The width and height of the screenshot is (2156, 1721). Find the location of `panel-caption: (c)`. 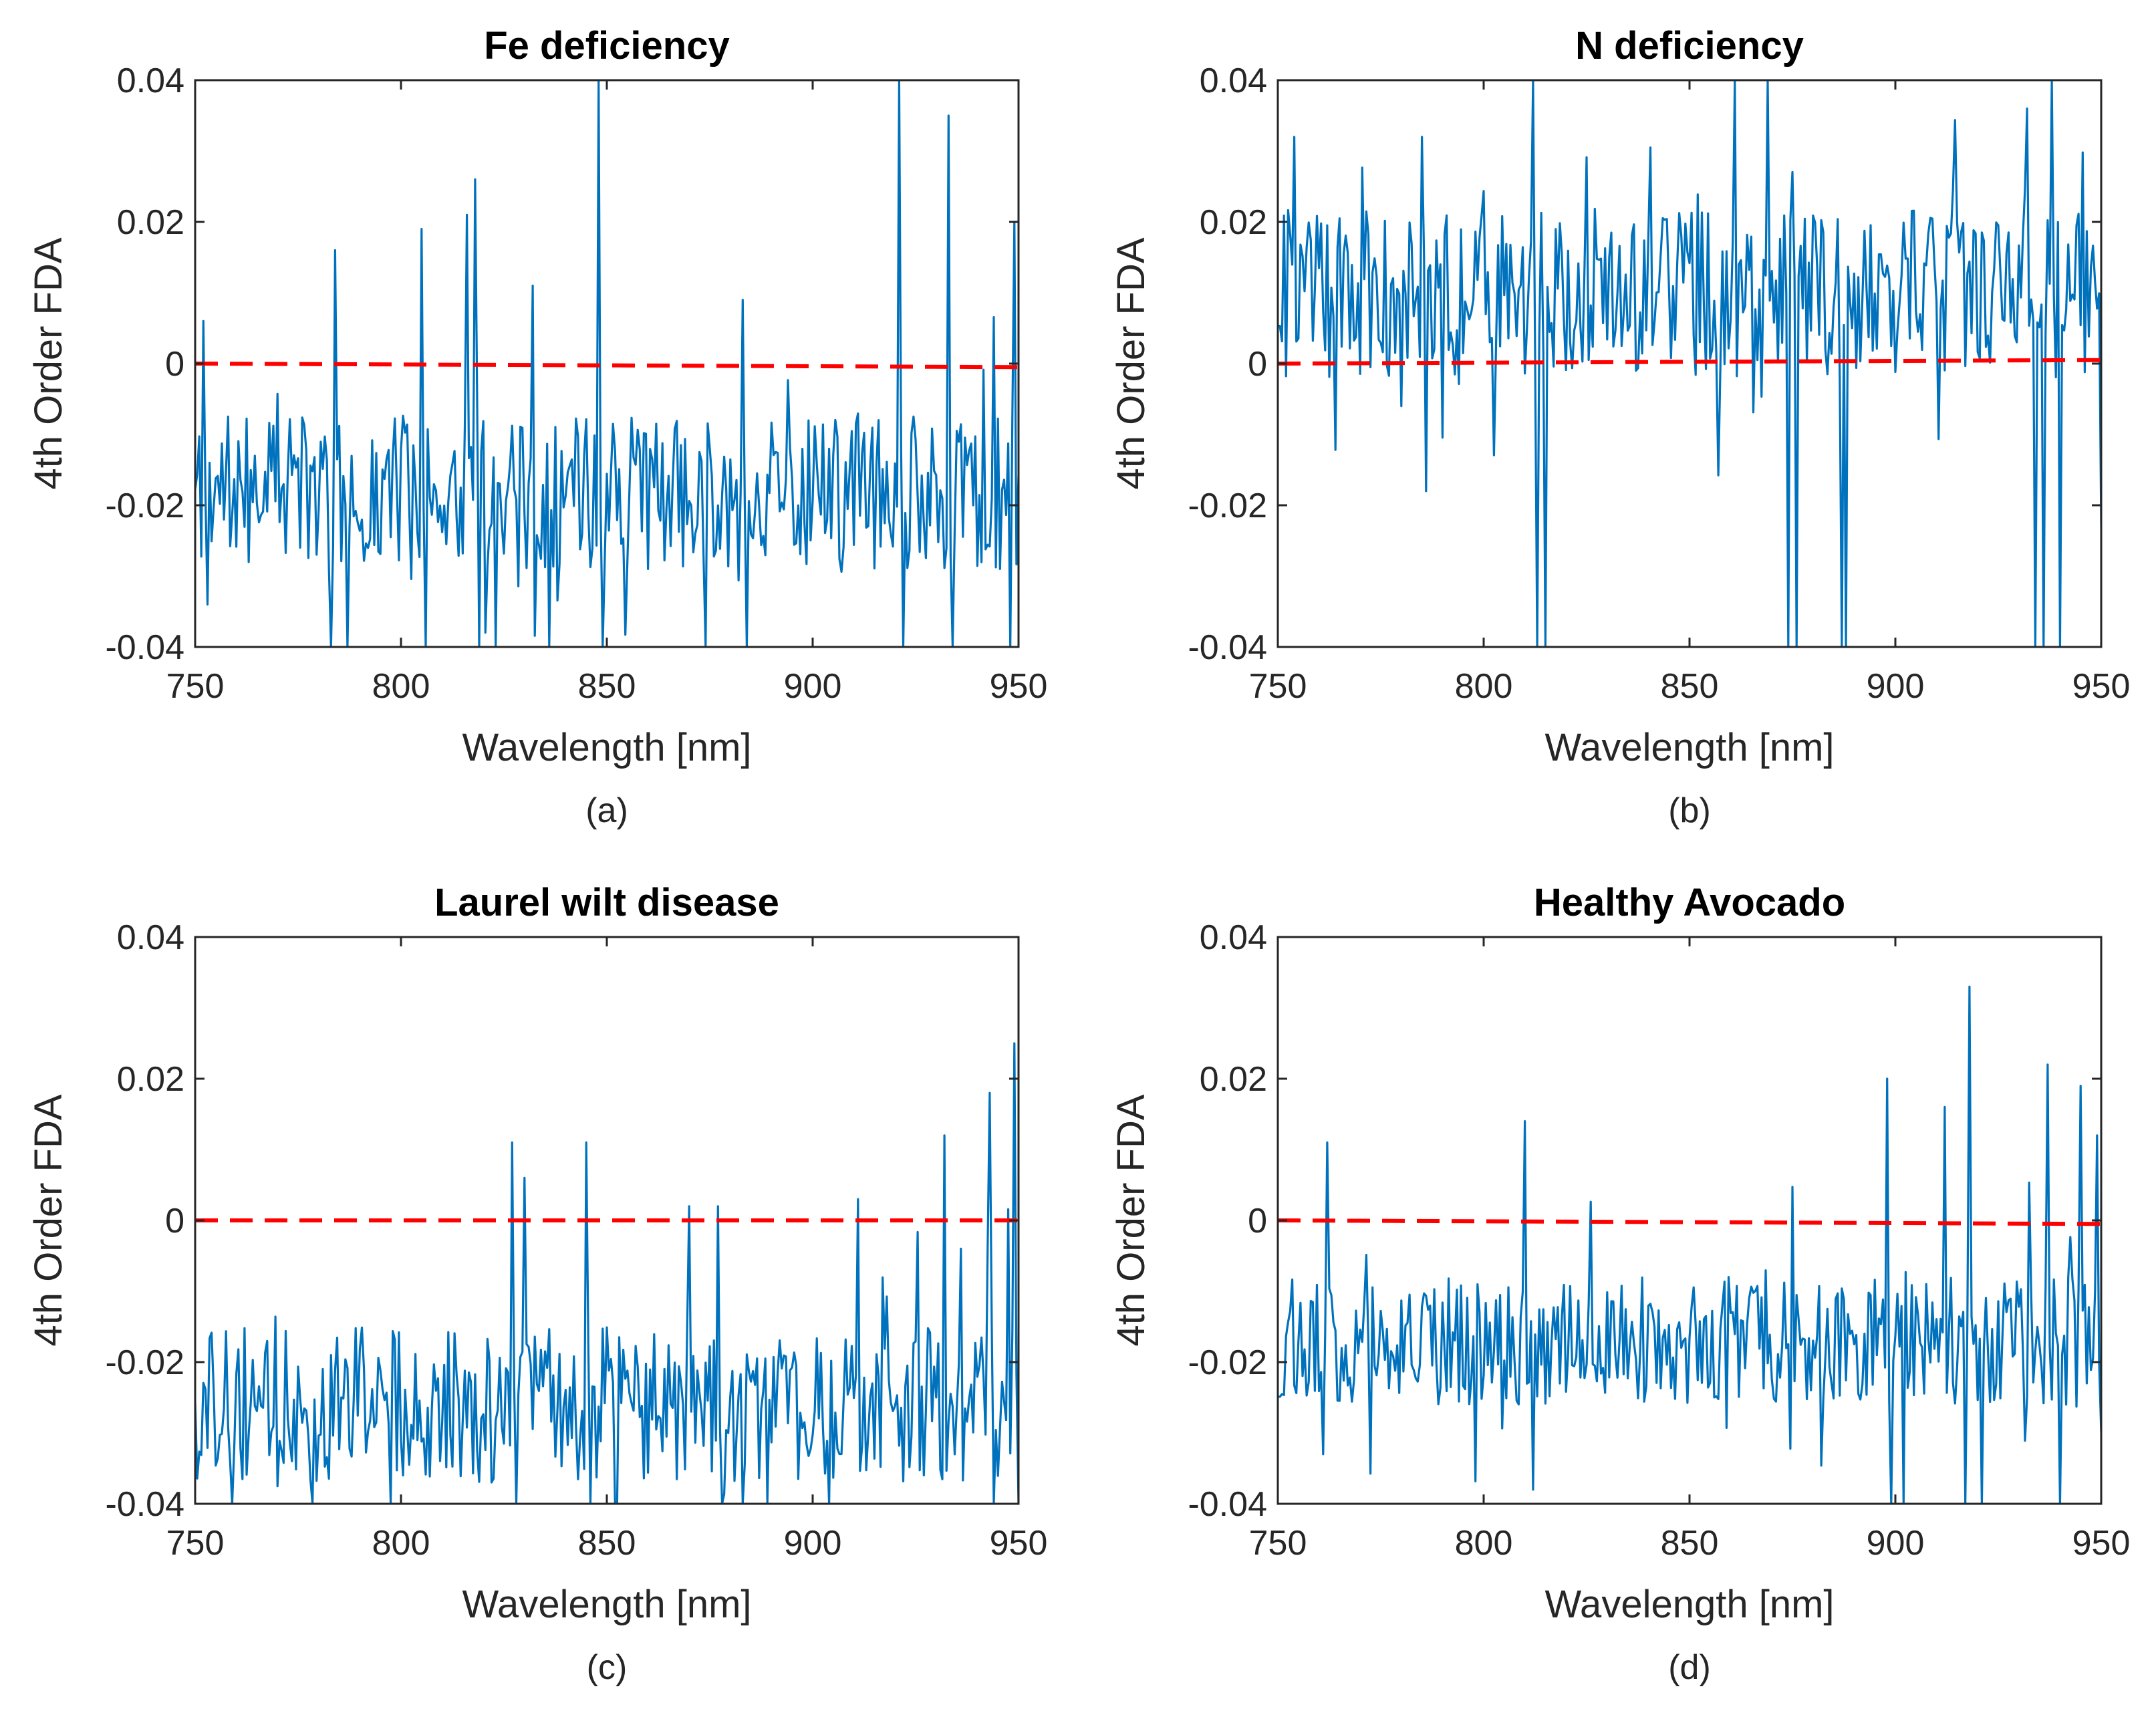

panel-caption: (c) is located at coordinates (607, 1667).